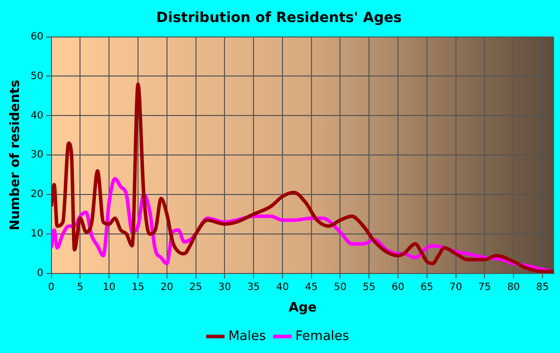 Image resolution: width=560 pixels, height=353 pixels. I want to click on legend-label: Males, so click(247, 336).